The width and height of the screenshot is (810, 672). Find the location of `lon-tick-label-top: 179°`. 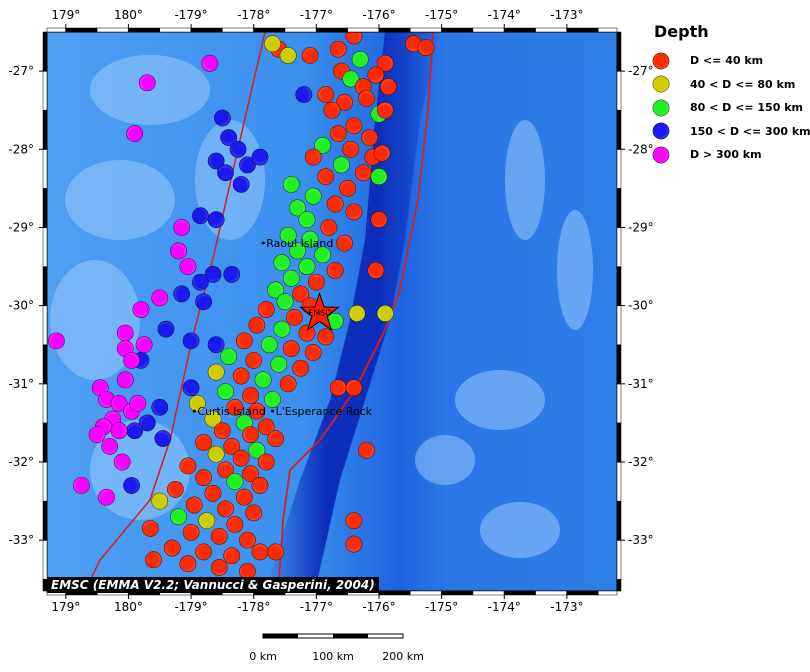

lon-tick-label-top: 179° is located at coordinates (65, 15).